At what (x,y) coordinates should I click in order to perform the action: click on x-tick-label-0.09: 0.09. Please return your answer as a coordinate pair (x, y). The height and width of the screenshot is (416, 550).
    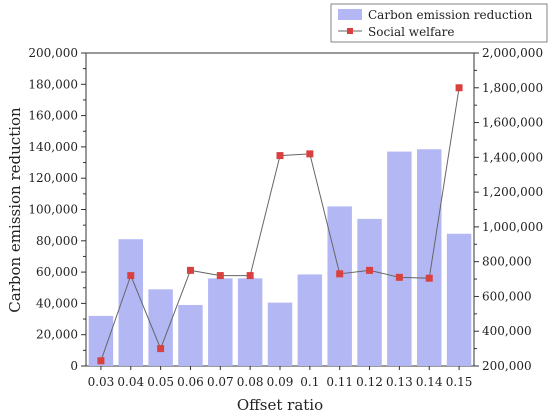
    Looking at the image, I should click on (280, 382).